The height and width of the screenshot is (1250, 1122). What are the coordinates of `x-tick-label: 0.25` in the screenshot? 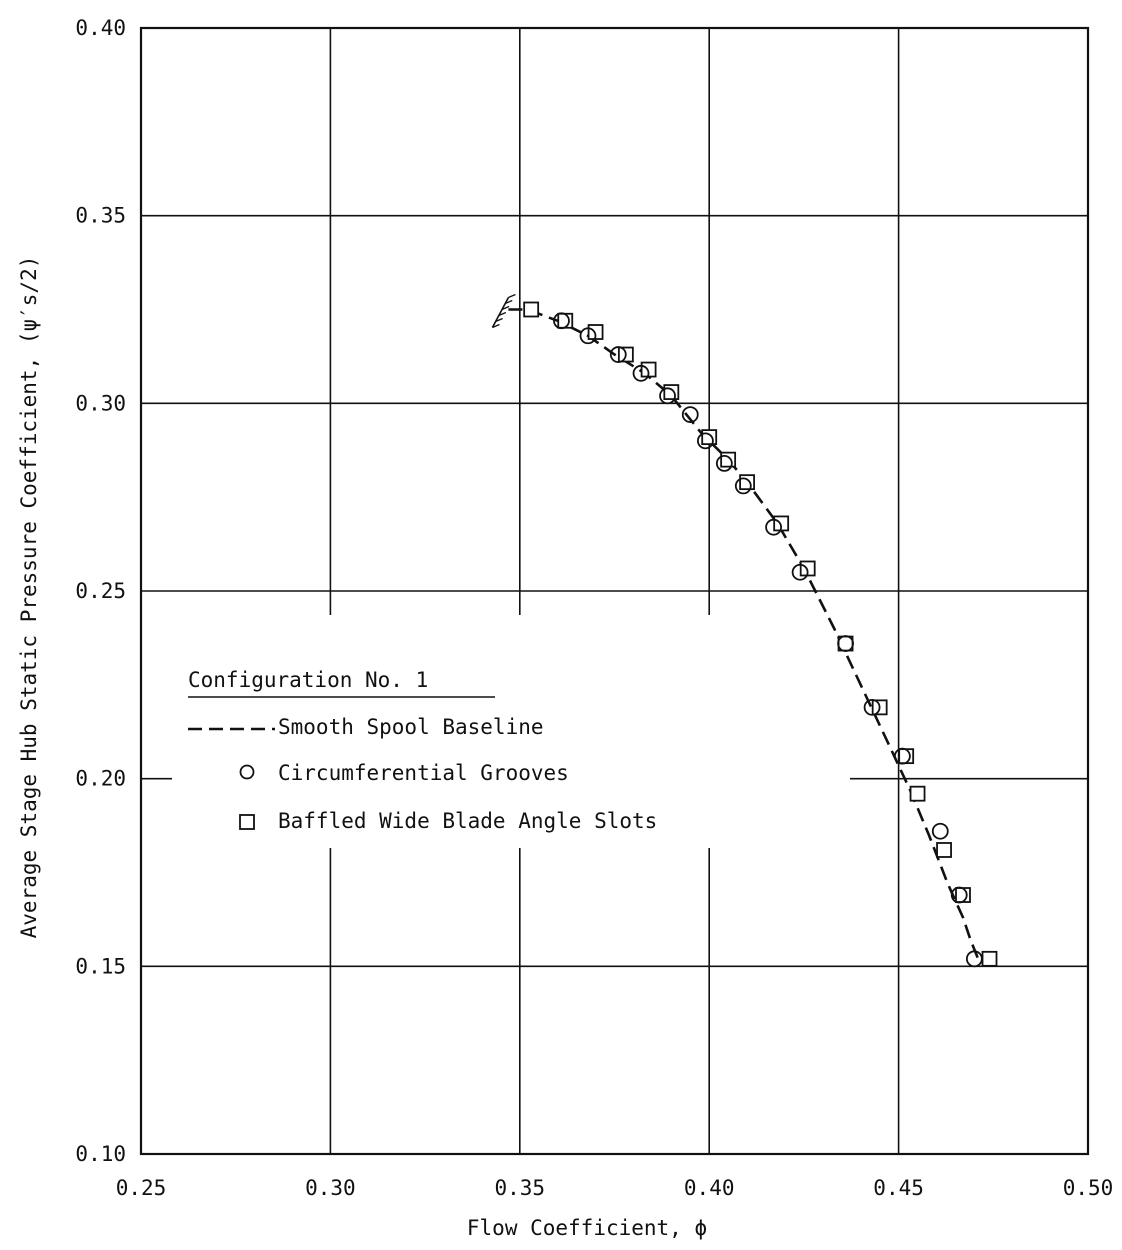 It's located at (141, 1188).